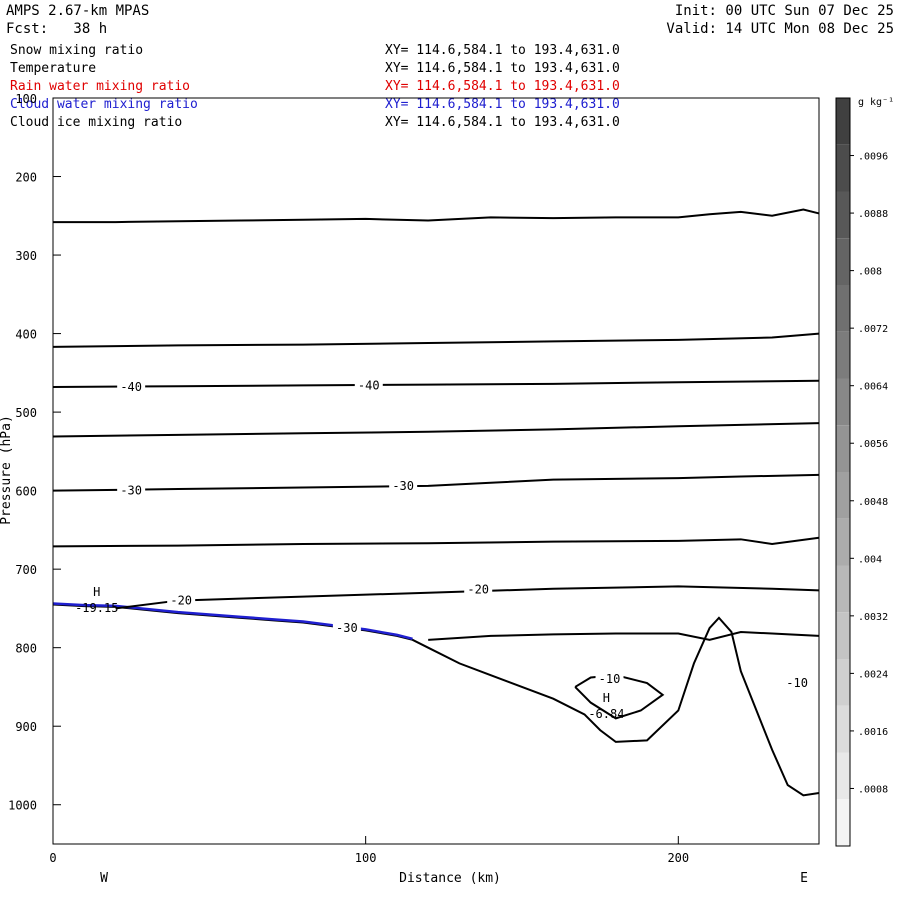 This screenshot has width=900, height=900. What do you see at coordinates (606, 714) in the screenshot?
I see `high-value-1: -6.84` at bounding box center [606, 714].